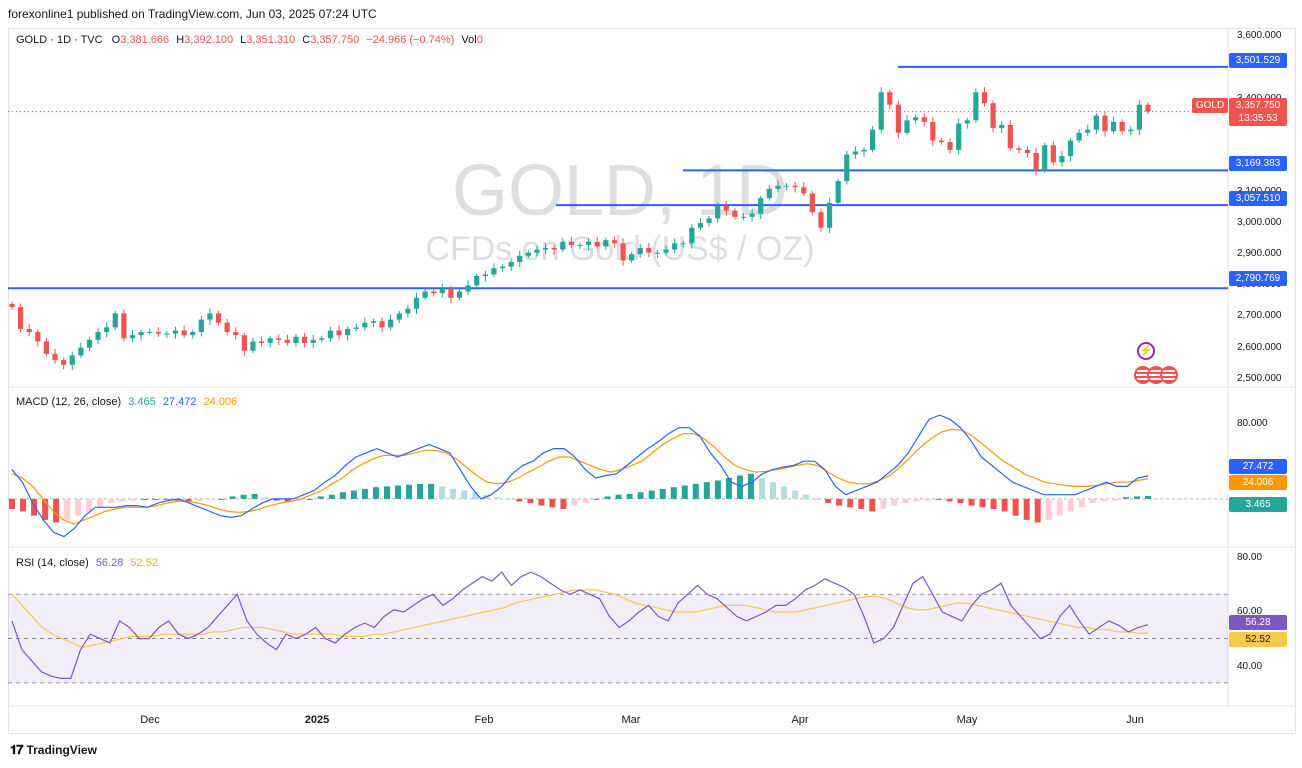  I want to click on lightning-icon: ⚡, so click(1146, 351).